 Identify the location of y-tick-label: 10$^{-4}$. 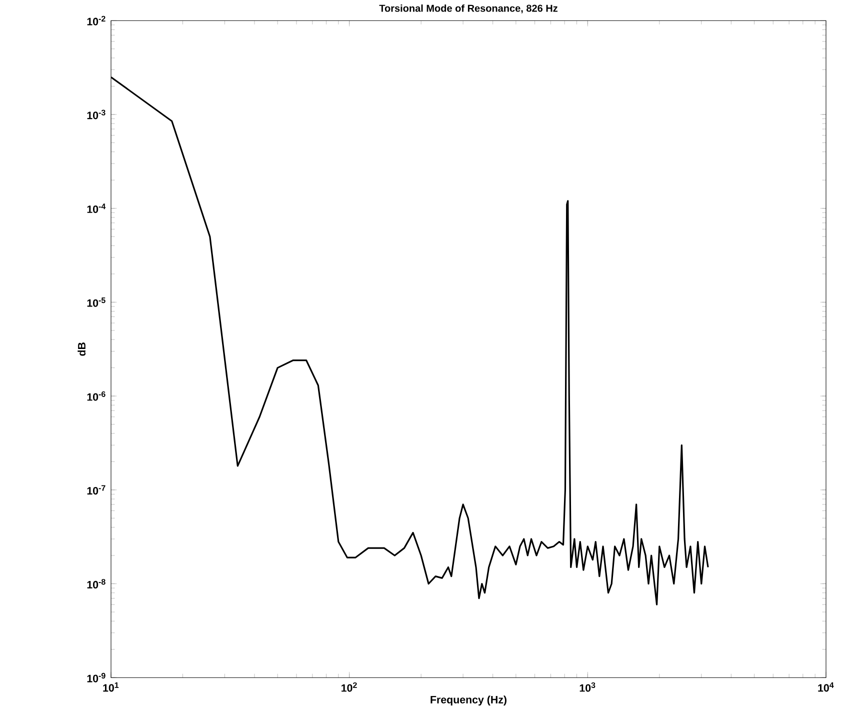
(96, 209).